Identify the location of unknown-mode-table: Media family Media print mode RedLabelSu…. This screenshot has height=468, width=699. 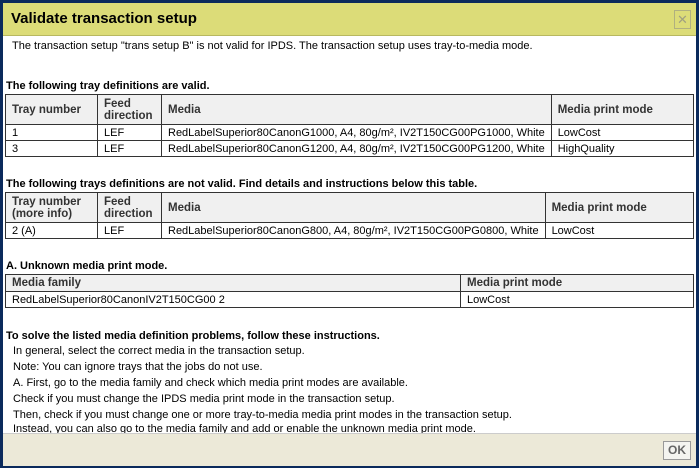
(349, 291).